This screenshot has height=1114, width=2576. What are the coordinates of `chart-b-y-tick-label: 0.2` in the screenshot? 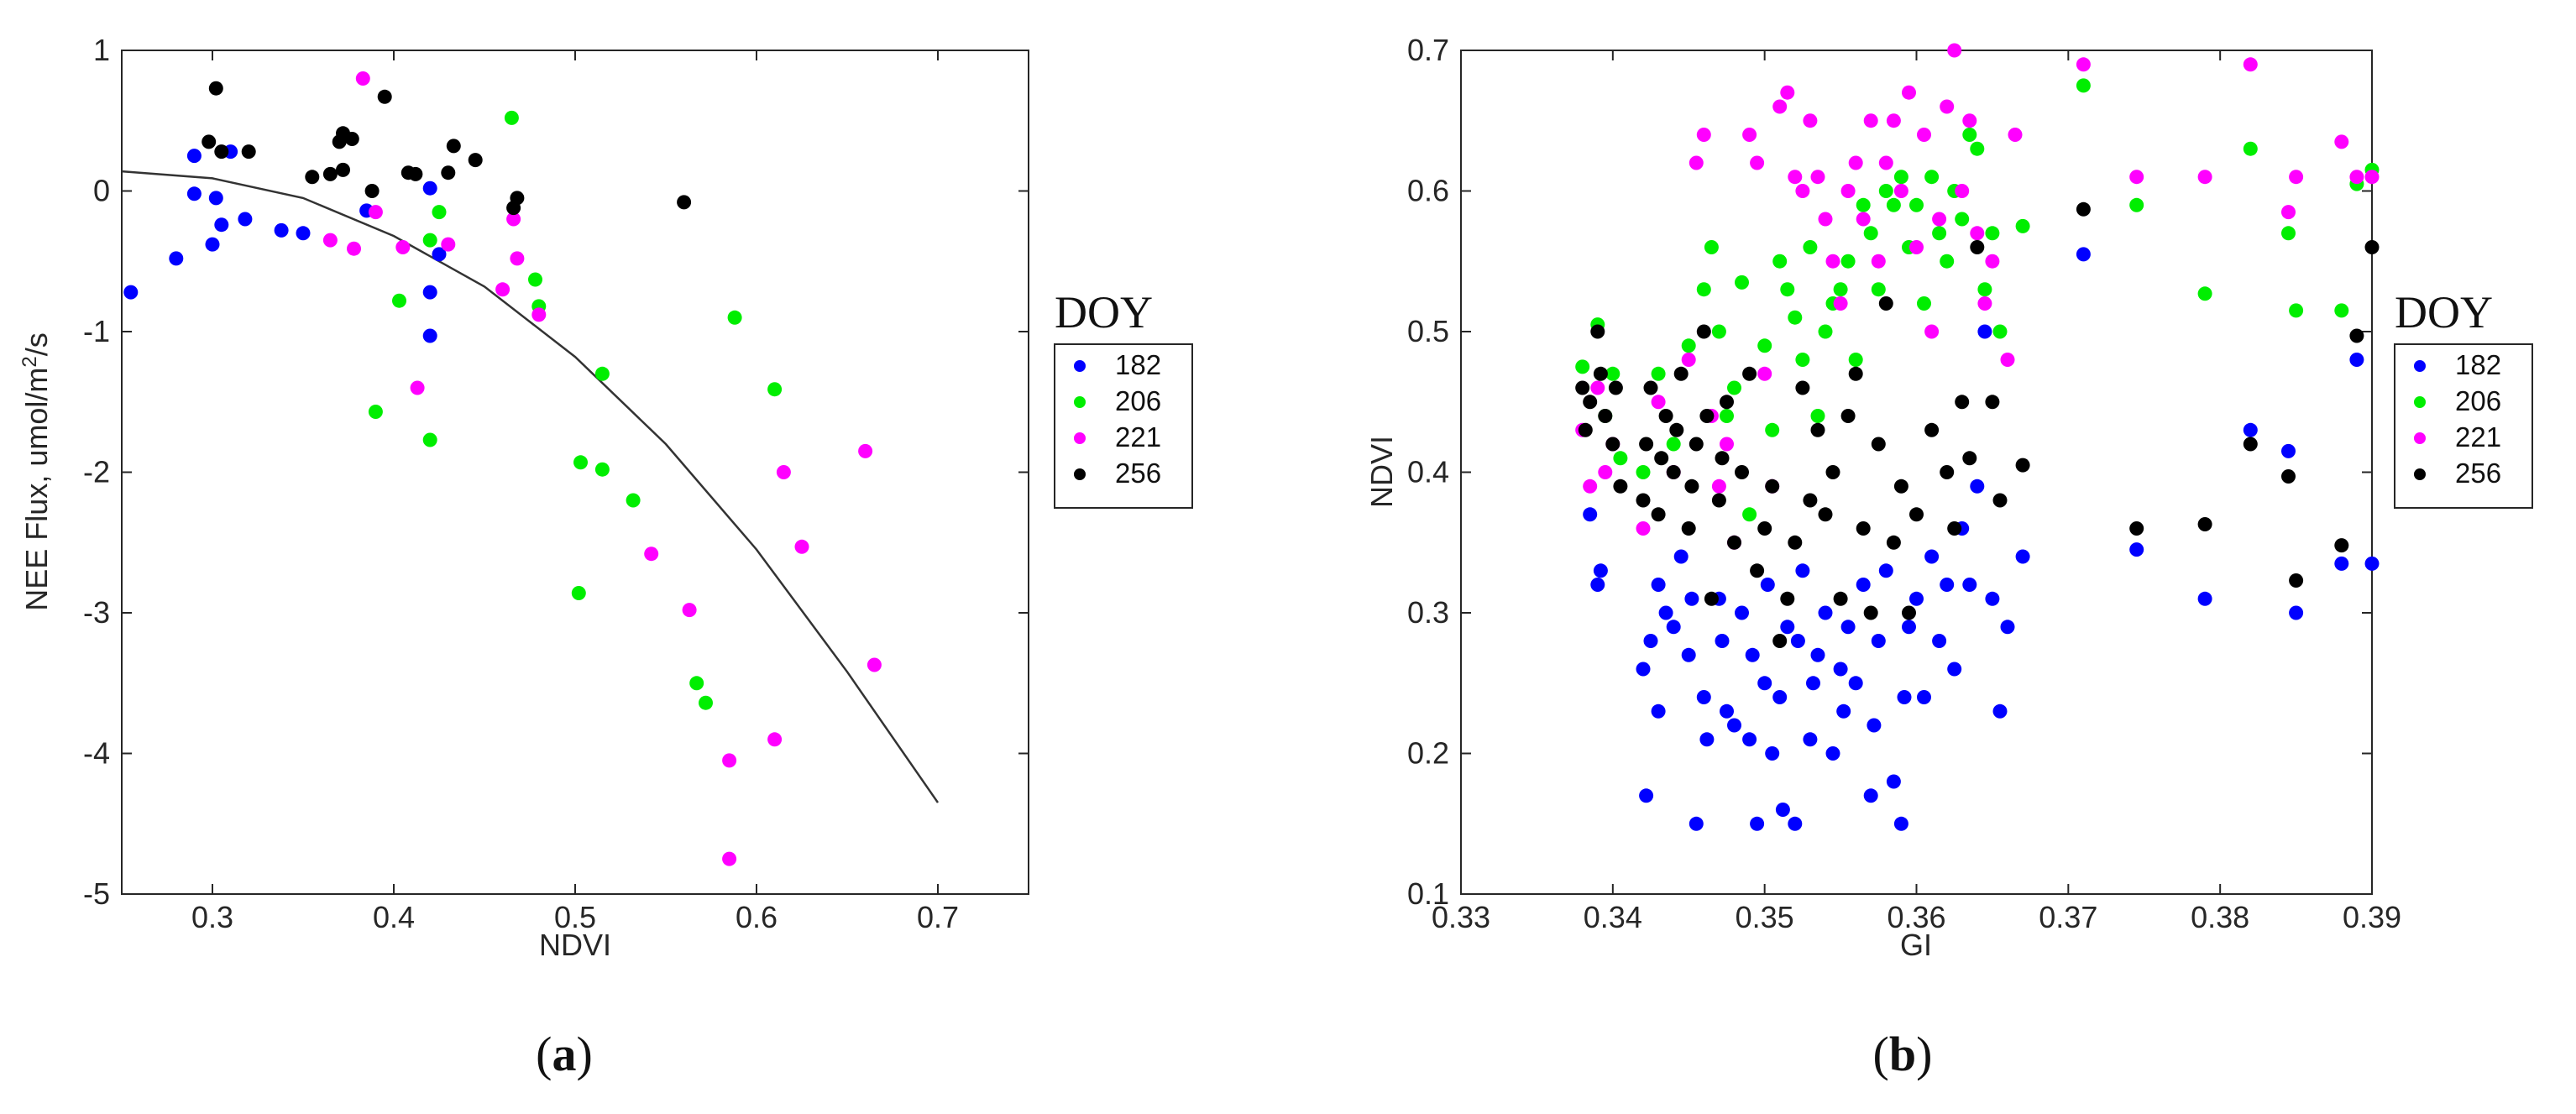 It's located at (1428, 753).